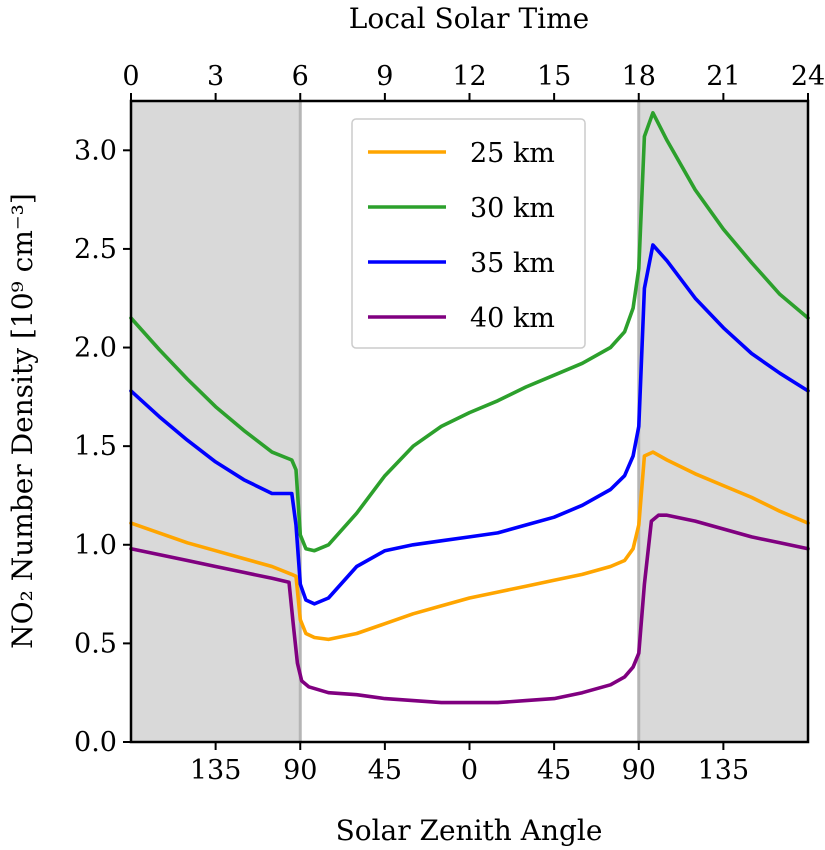 The height and width of the screenshot is (850, 825). I want to click on y-tick-label: 2.5, so click(95, 249).